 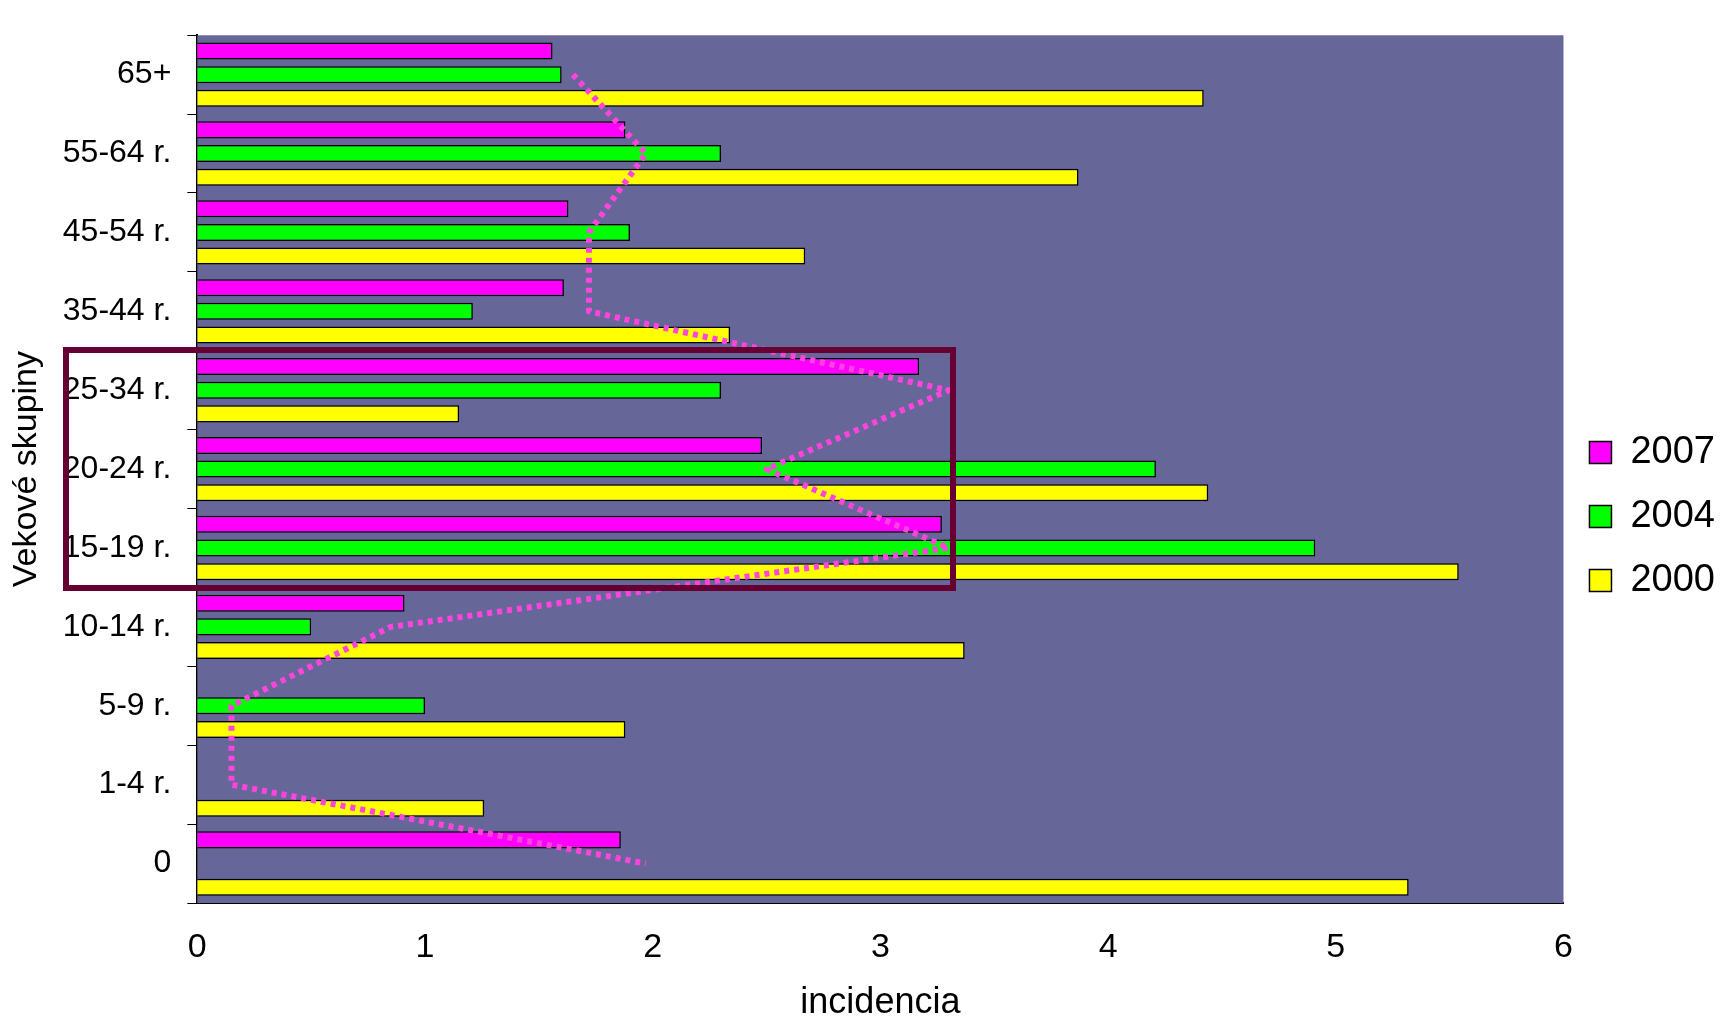 I want to click on y-axis-title: Vekové skupiny, so click(x=23, y=469).